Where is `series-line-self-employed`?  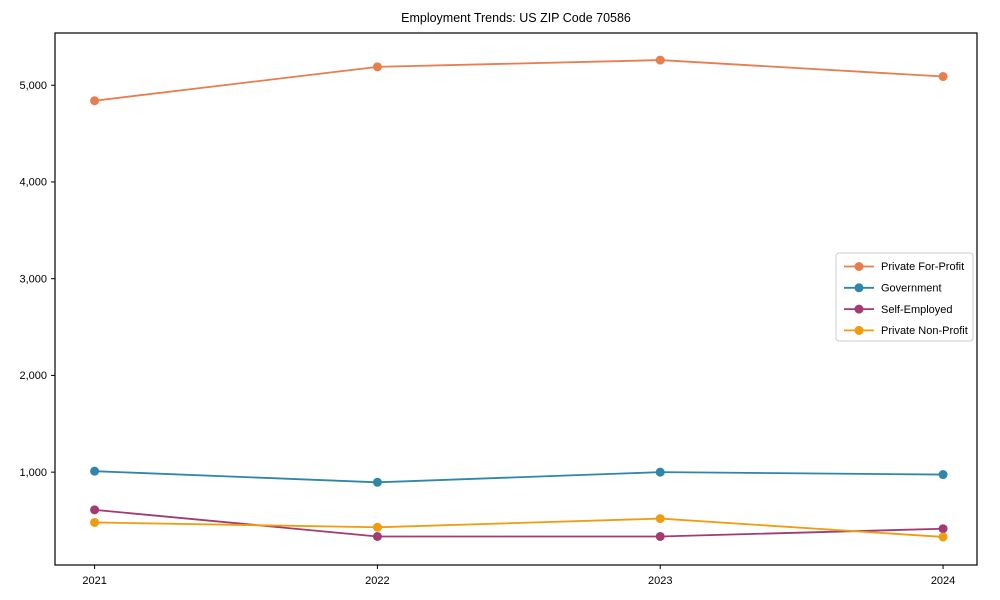
series-line-self-employed is located at coordinates (519, 523).